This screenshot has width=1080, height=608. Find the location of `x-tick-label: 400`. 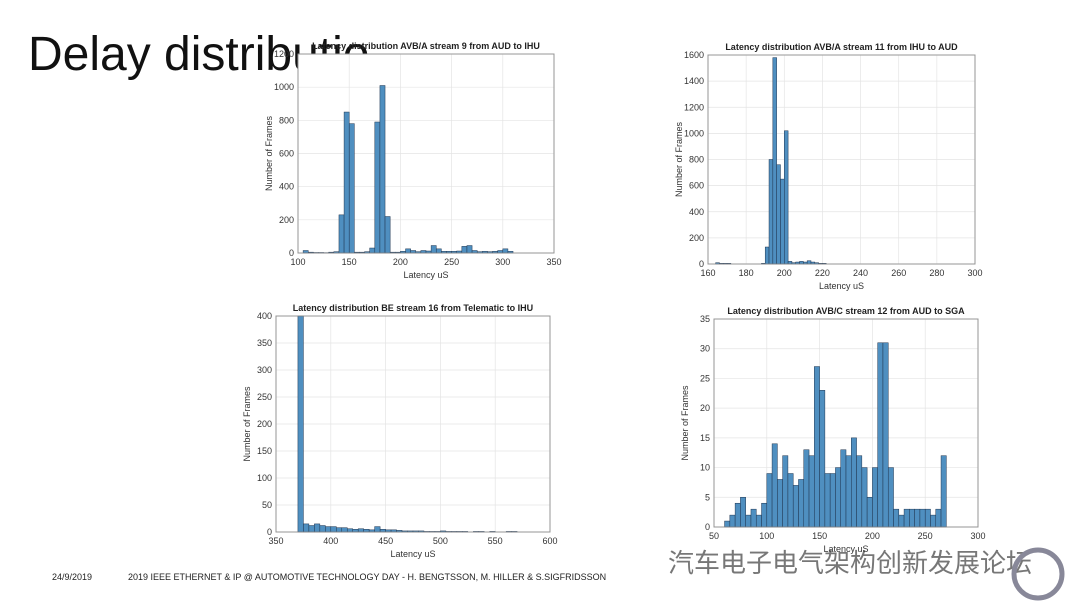

x-tick-label: 400 is located at coordinates (330, 541).